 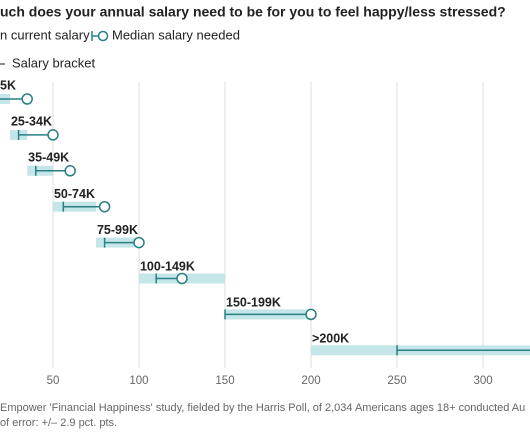 What do you see at coordinates (176, 34) in the screenshot?
I see `legend-label: Median salary needed` at bounding box center [176, 34].